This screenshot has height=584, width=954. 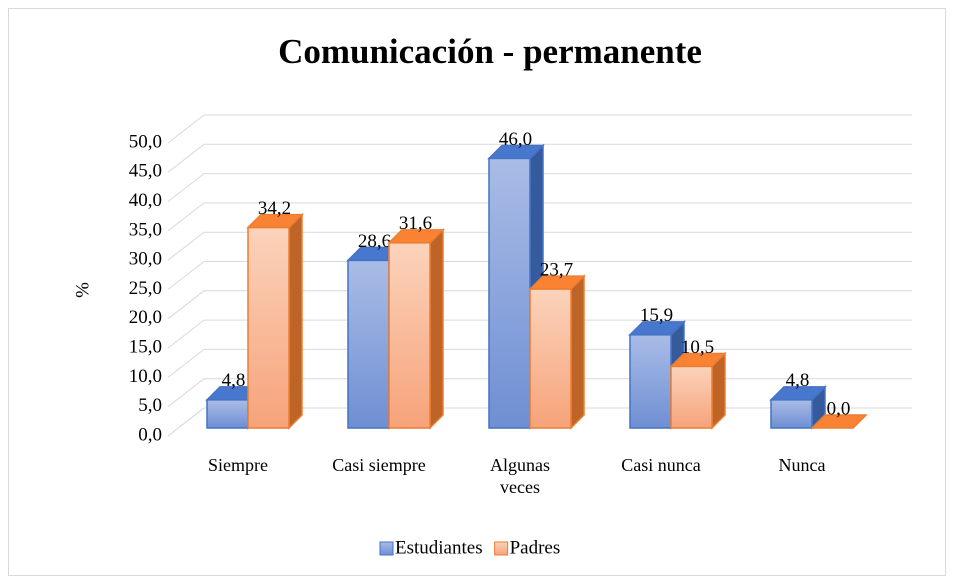 I want to click on y-tick-label: 20,0, so click(x=145, y=317).